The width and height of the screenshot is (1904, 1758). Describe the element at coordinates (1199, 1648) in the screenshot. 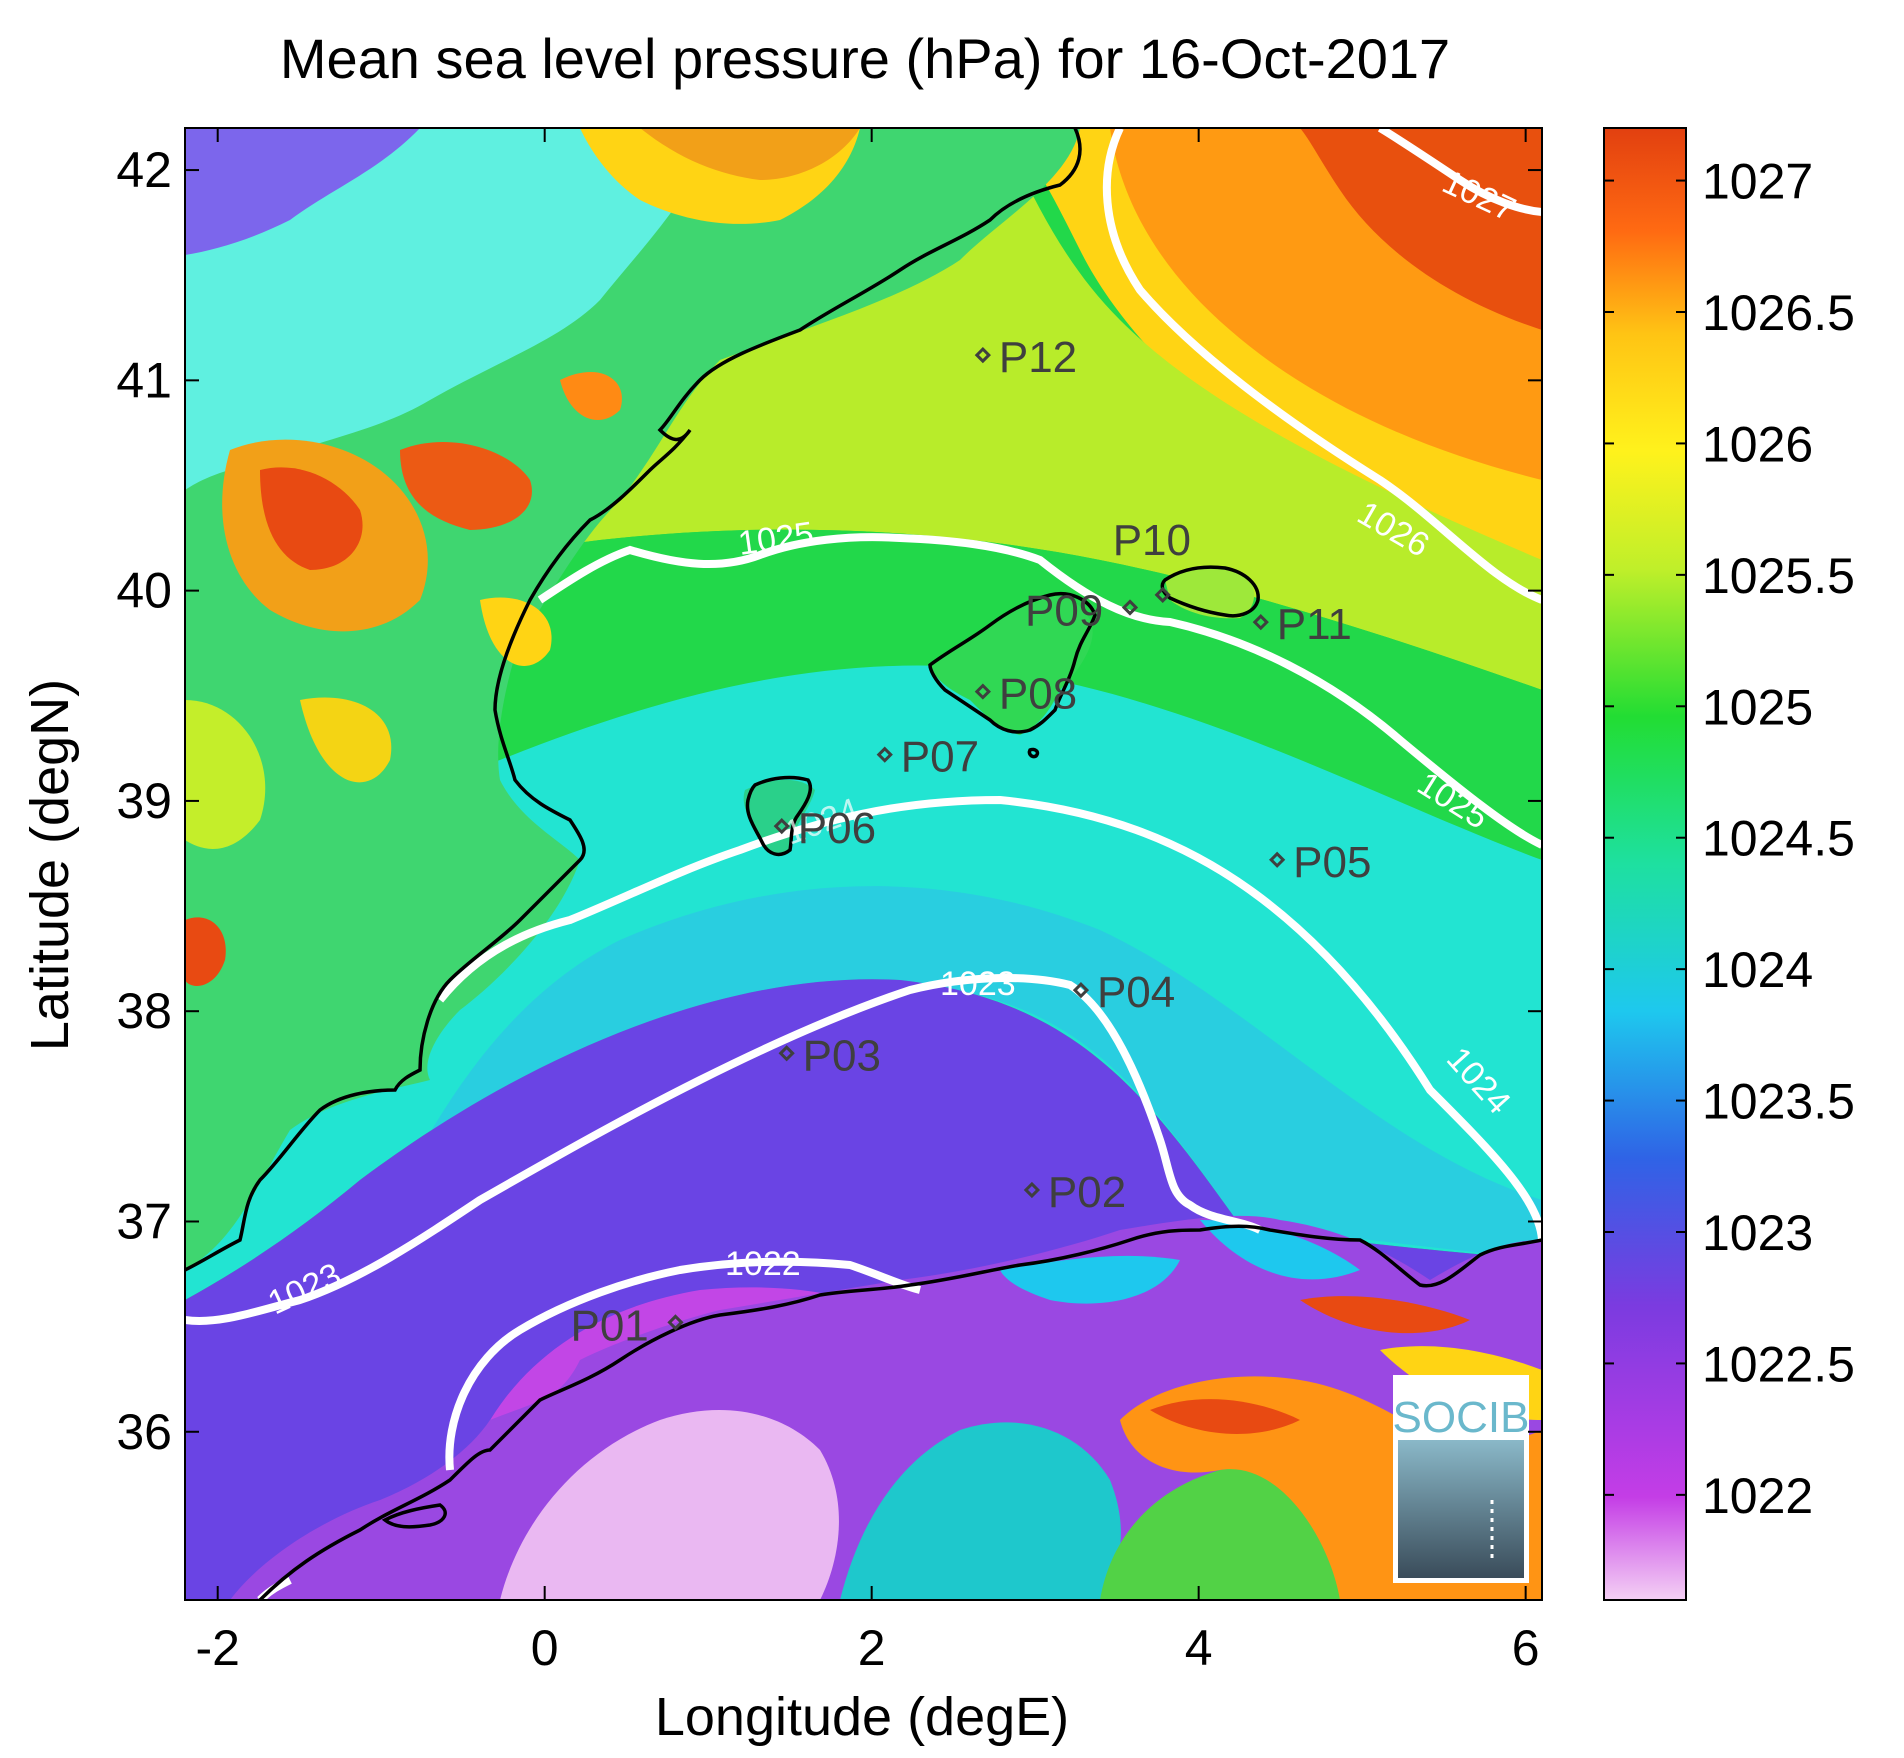

I see `x-tick-label: 4` at that location.